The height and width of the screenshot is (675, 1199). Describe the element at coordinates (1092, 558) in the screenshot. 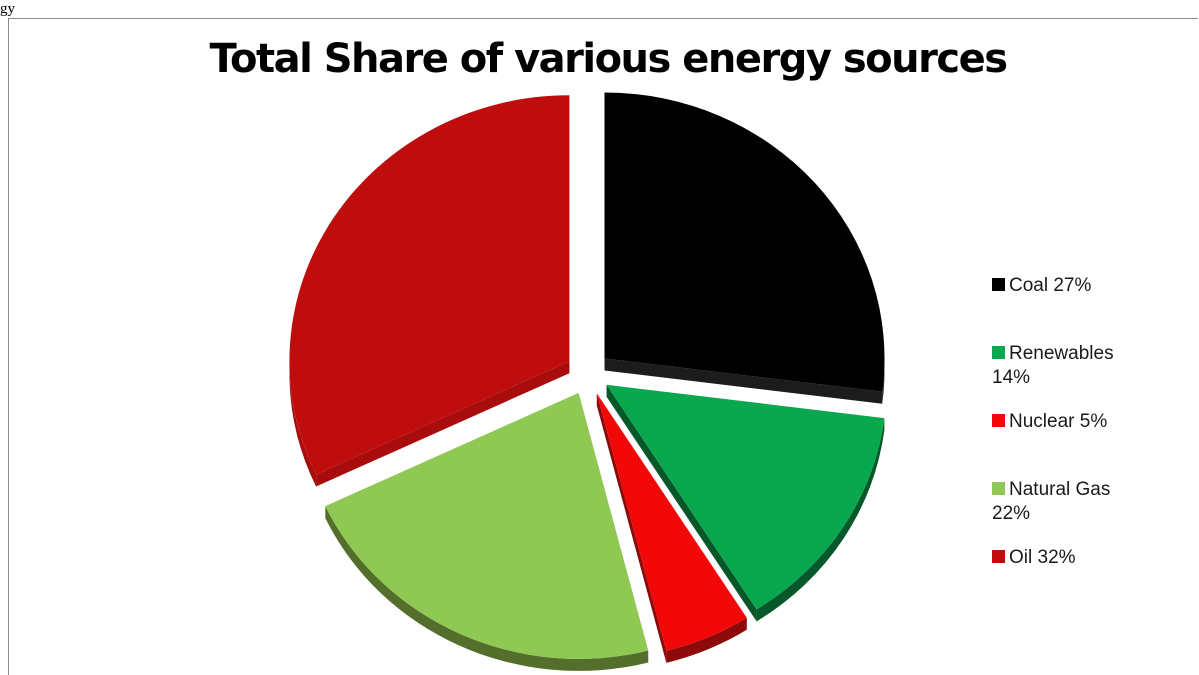

I see `legend-item-oil: Oil 32%` at that location.